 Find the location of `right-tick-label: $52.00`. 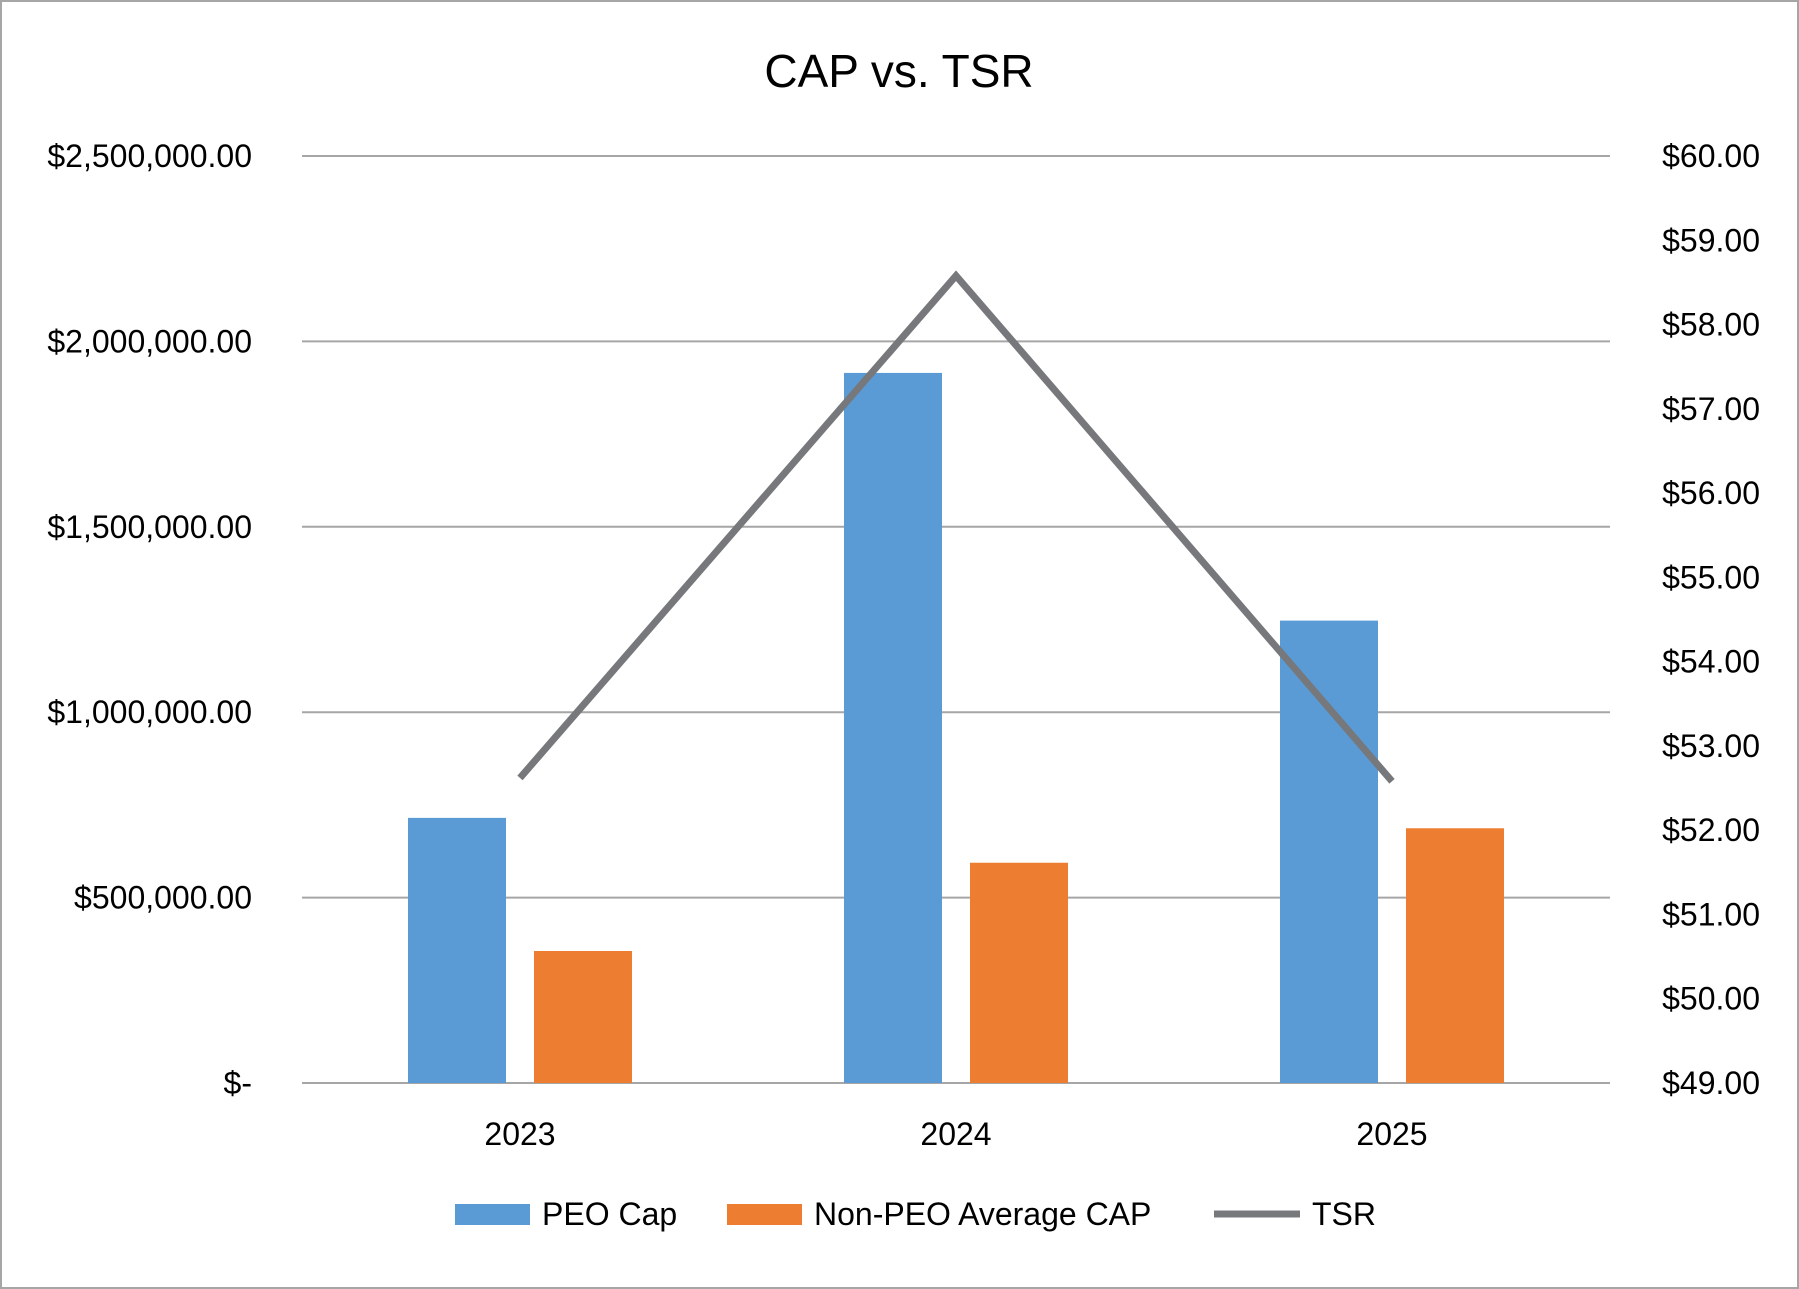

right-tick-label: $52.00 is located at coordinates (1711, 830).